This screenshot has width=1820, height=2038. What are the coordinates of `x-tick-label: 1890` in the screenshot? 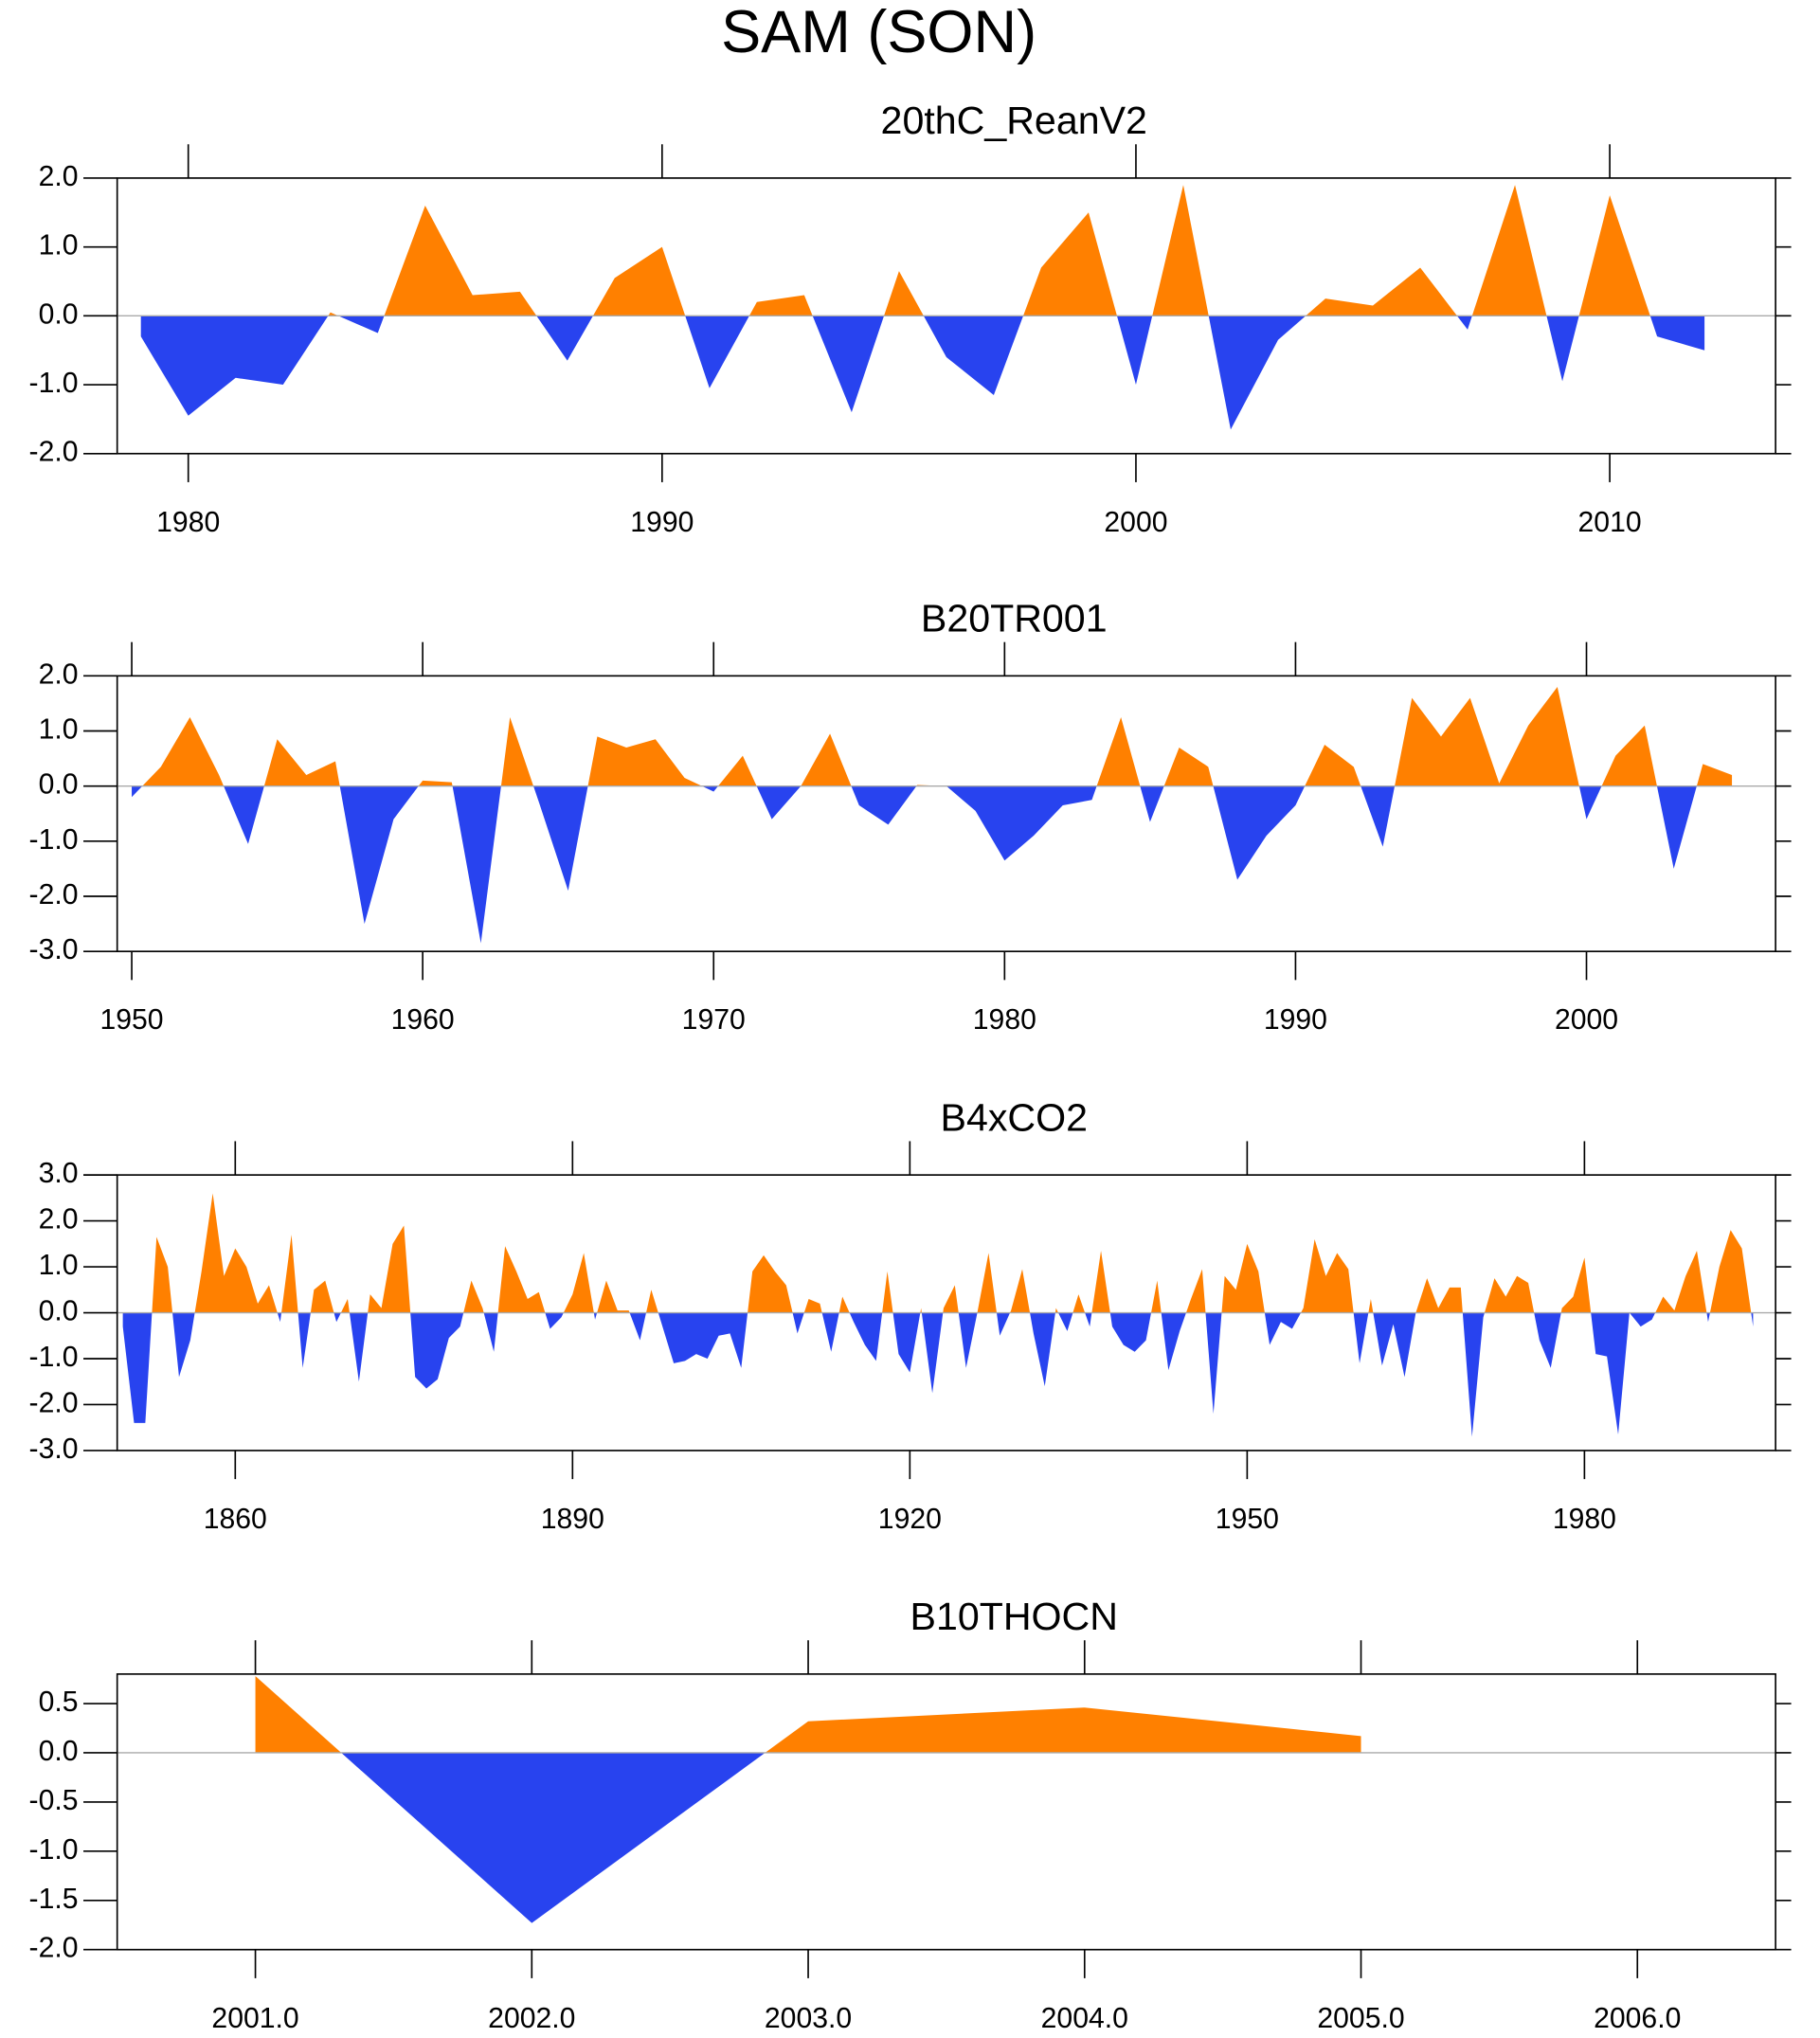 It's located at (573, 1519).